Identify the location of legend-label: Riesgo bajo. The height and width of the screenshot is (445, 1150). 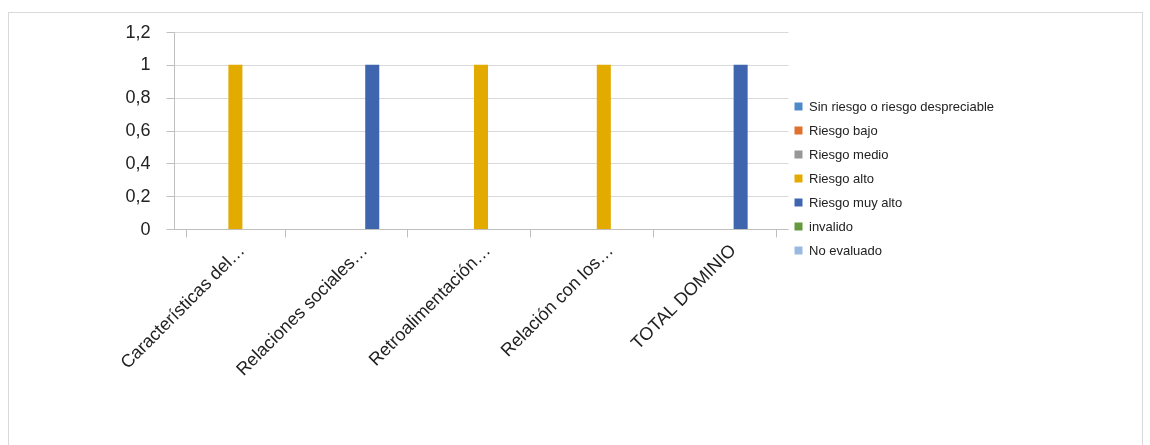
(843, 130).